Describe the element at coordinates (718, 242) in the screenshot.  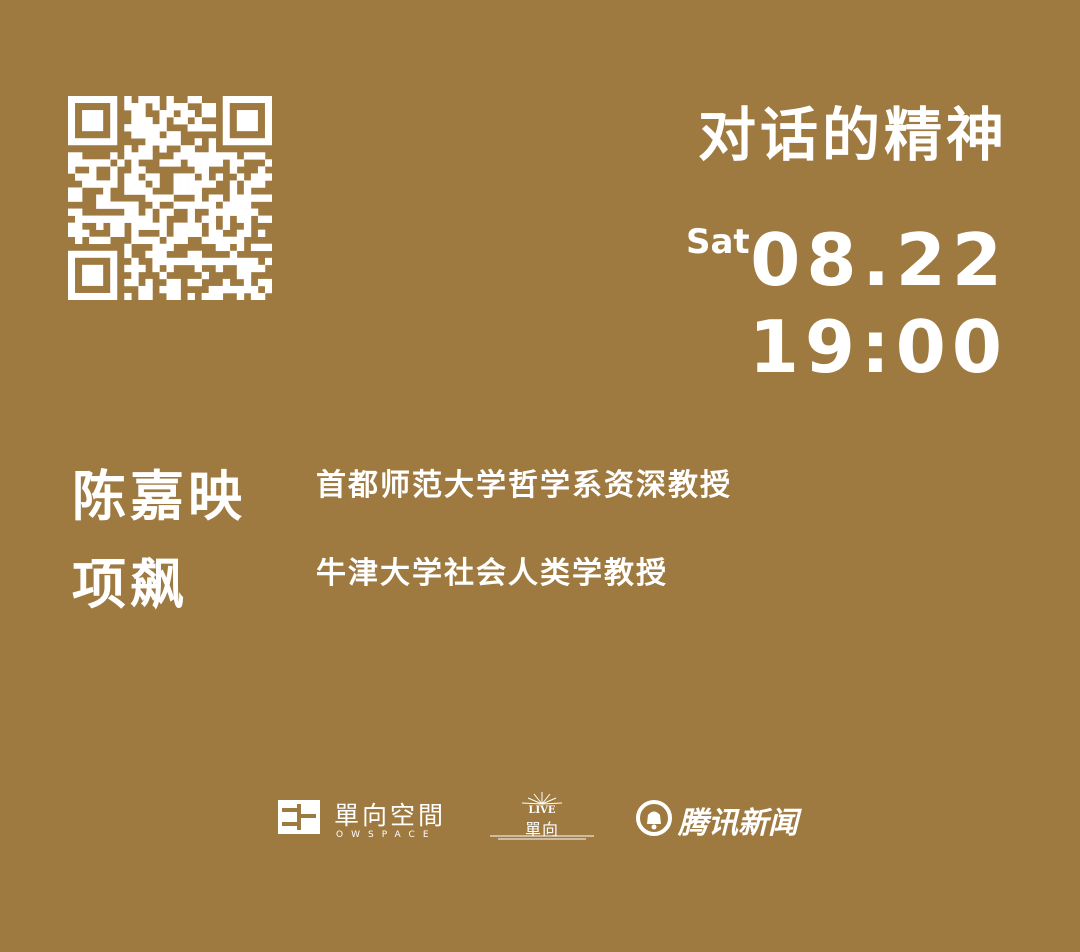
I see `event-day-of-week: Sat` at that location.